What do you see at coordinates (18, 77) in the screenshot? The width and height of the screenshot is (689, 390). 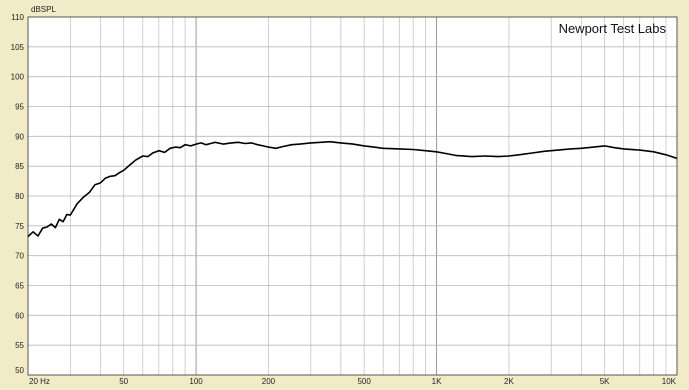 I see `y-tick-label: 100` at bounding box center [18, 77].